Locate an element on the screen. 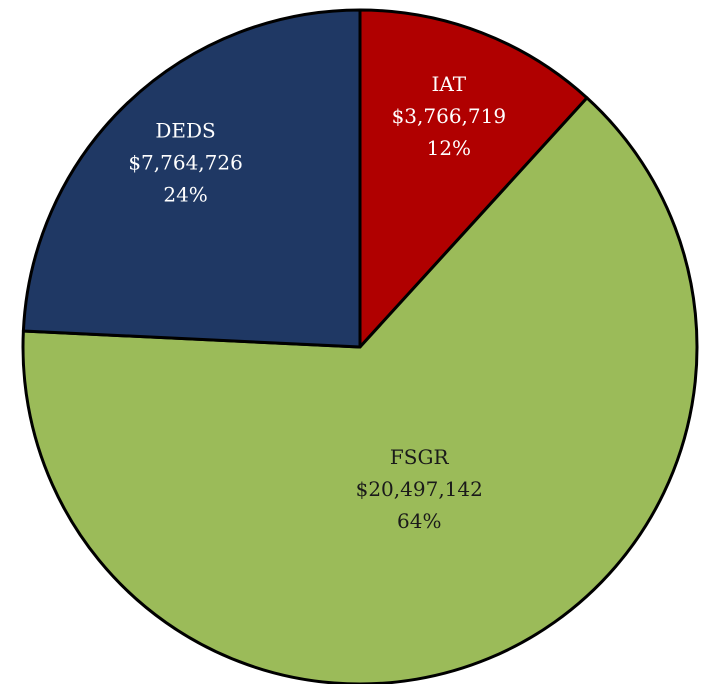  slice-value-label: $20,497,142 is located at coordinates (419, 489).